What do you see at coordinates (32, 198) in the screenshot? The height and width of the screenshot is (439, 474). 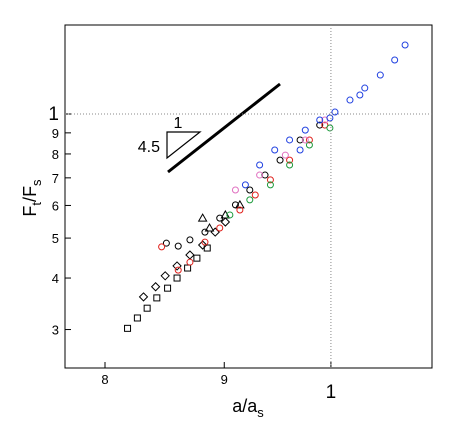 I see `y-axis-label: Ft/Fs` at bounding box center [32, 198].